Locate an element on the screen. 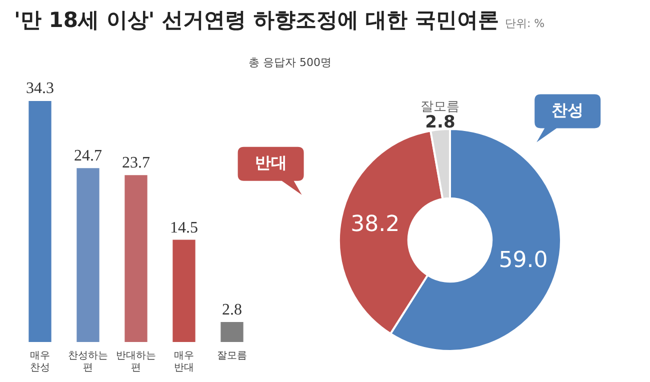  x-tick-label: 잘모름 is located at coordinates (232, 356).